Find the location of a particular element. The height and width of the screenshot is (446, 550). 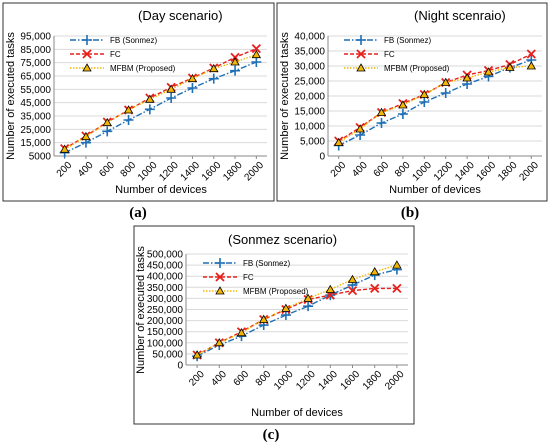

y-tick-label: 85,000 is located at coordinates (35, 50).